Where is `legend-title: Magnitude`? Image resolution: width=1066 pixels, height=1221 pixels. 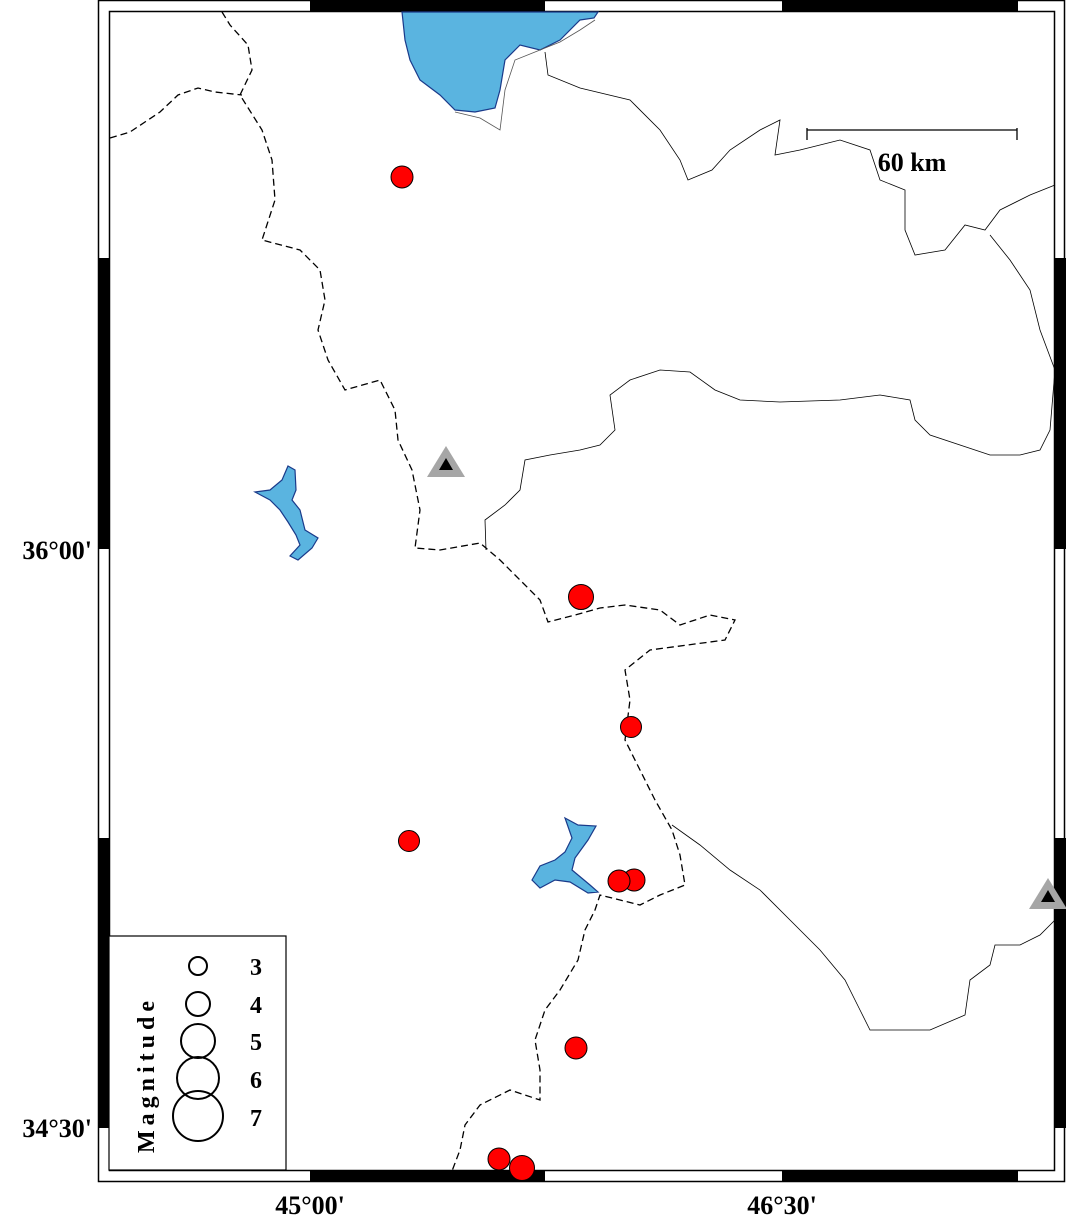 legend-title: Magnitude is located at coordinates (147, 1074).